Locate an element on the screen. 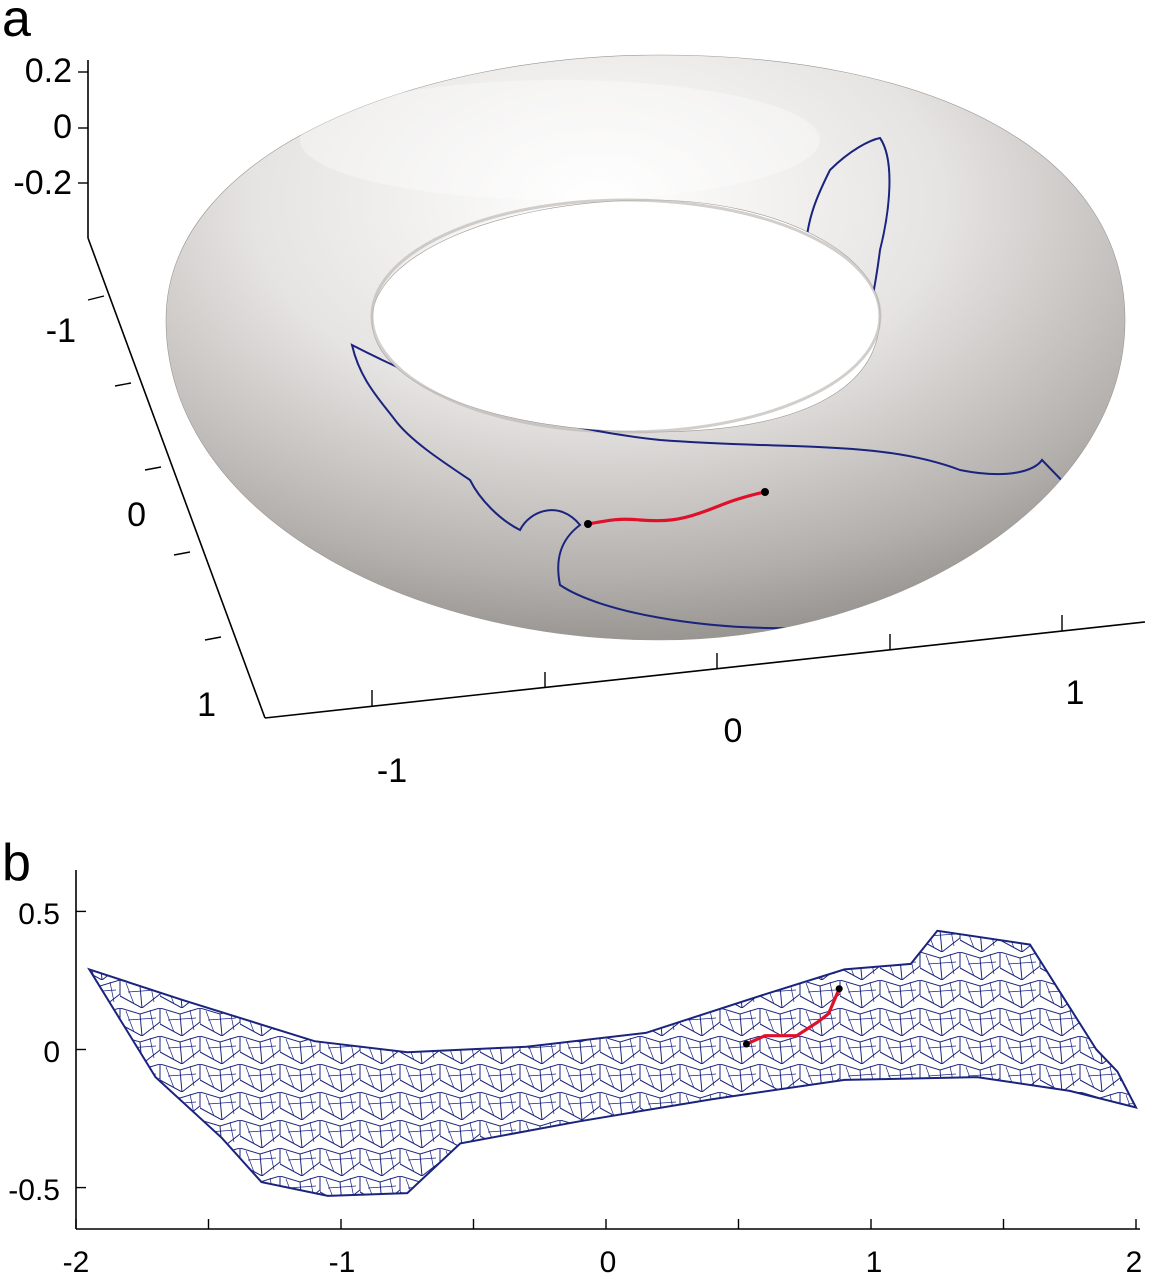  y-axis-line is located at coordinates (176, 478).